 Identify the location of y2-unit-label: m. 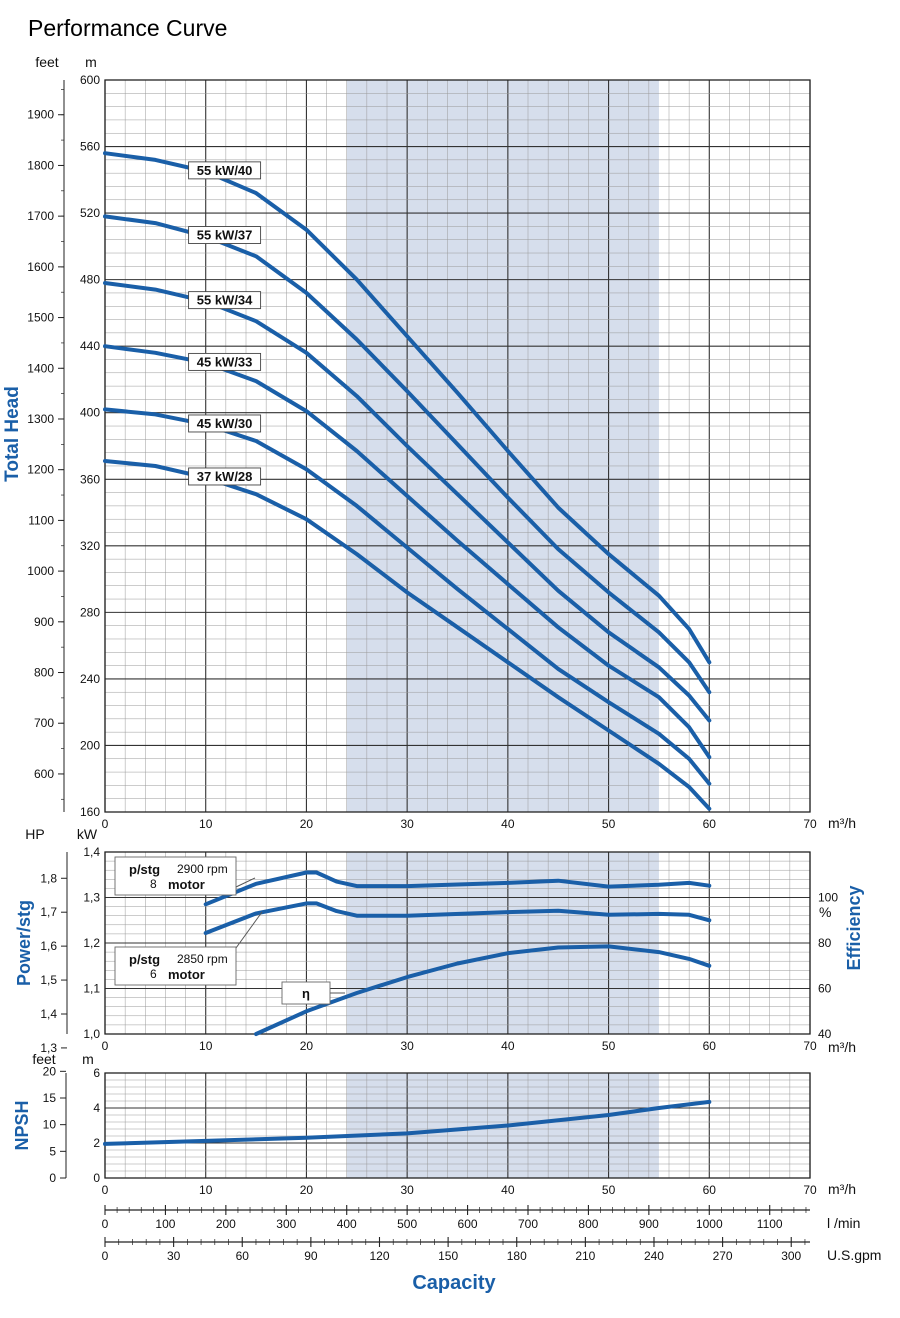
(91, 62).